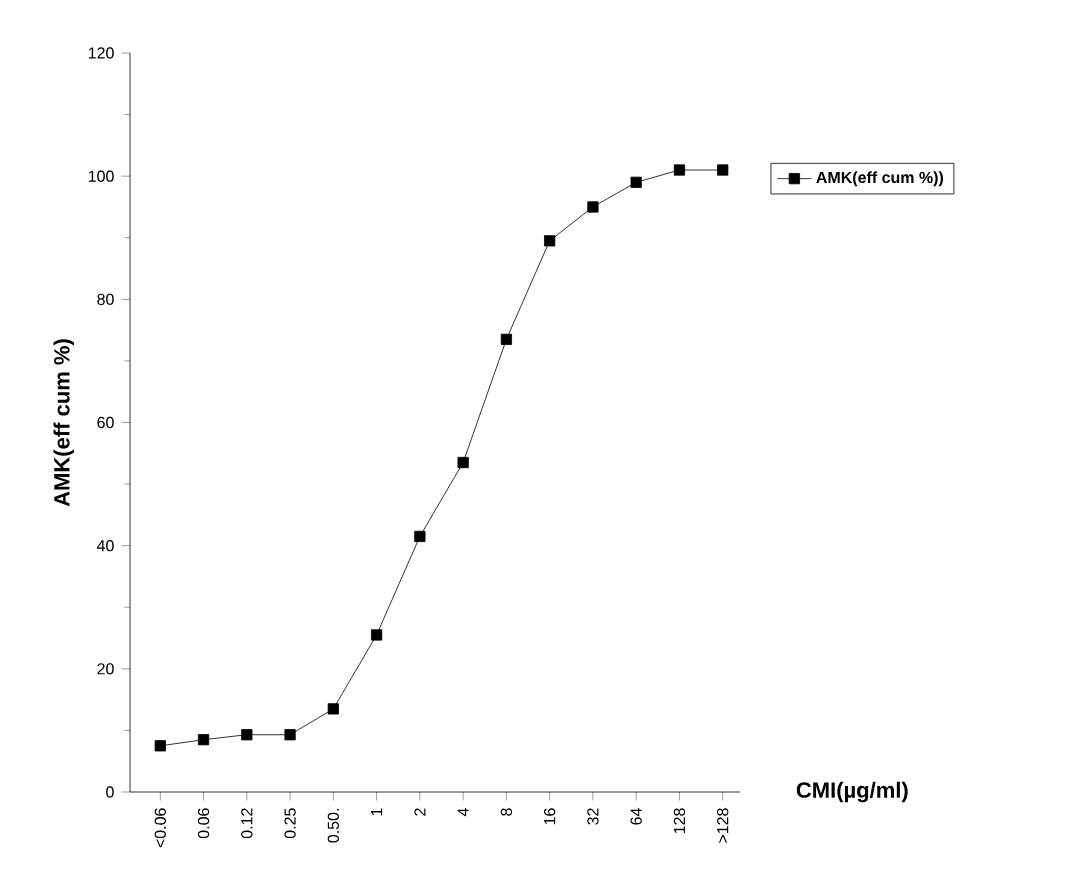 The height and width of the screenshot is (890, 1080). Describe the element at coordinates (203, 823) in the screenshot. I see `x-tick-label: 0.06` at that location.